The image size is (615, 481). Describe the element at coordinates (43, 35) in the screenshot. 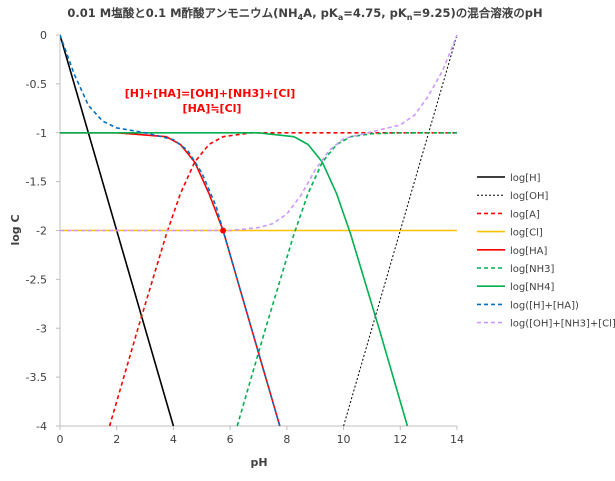

I see `y-tick-label: 0` at that location.